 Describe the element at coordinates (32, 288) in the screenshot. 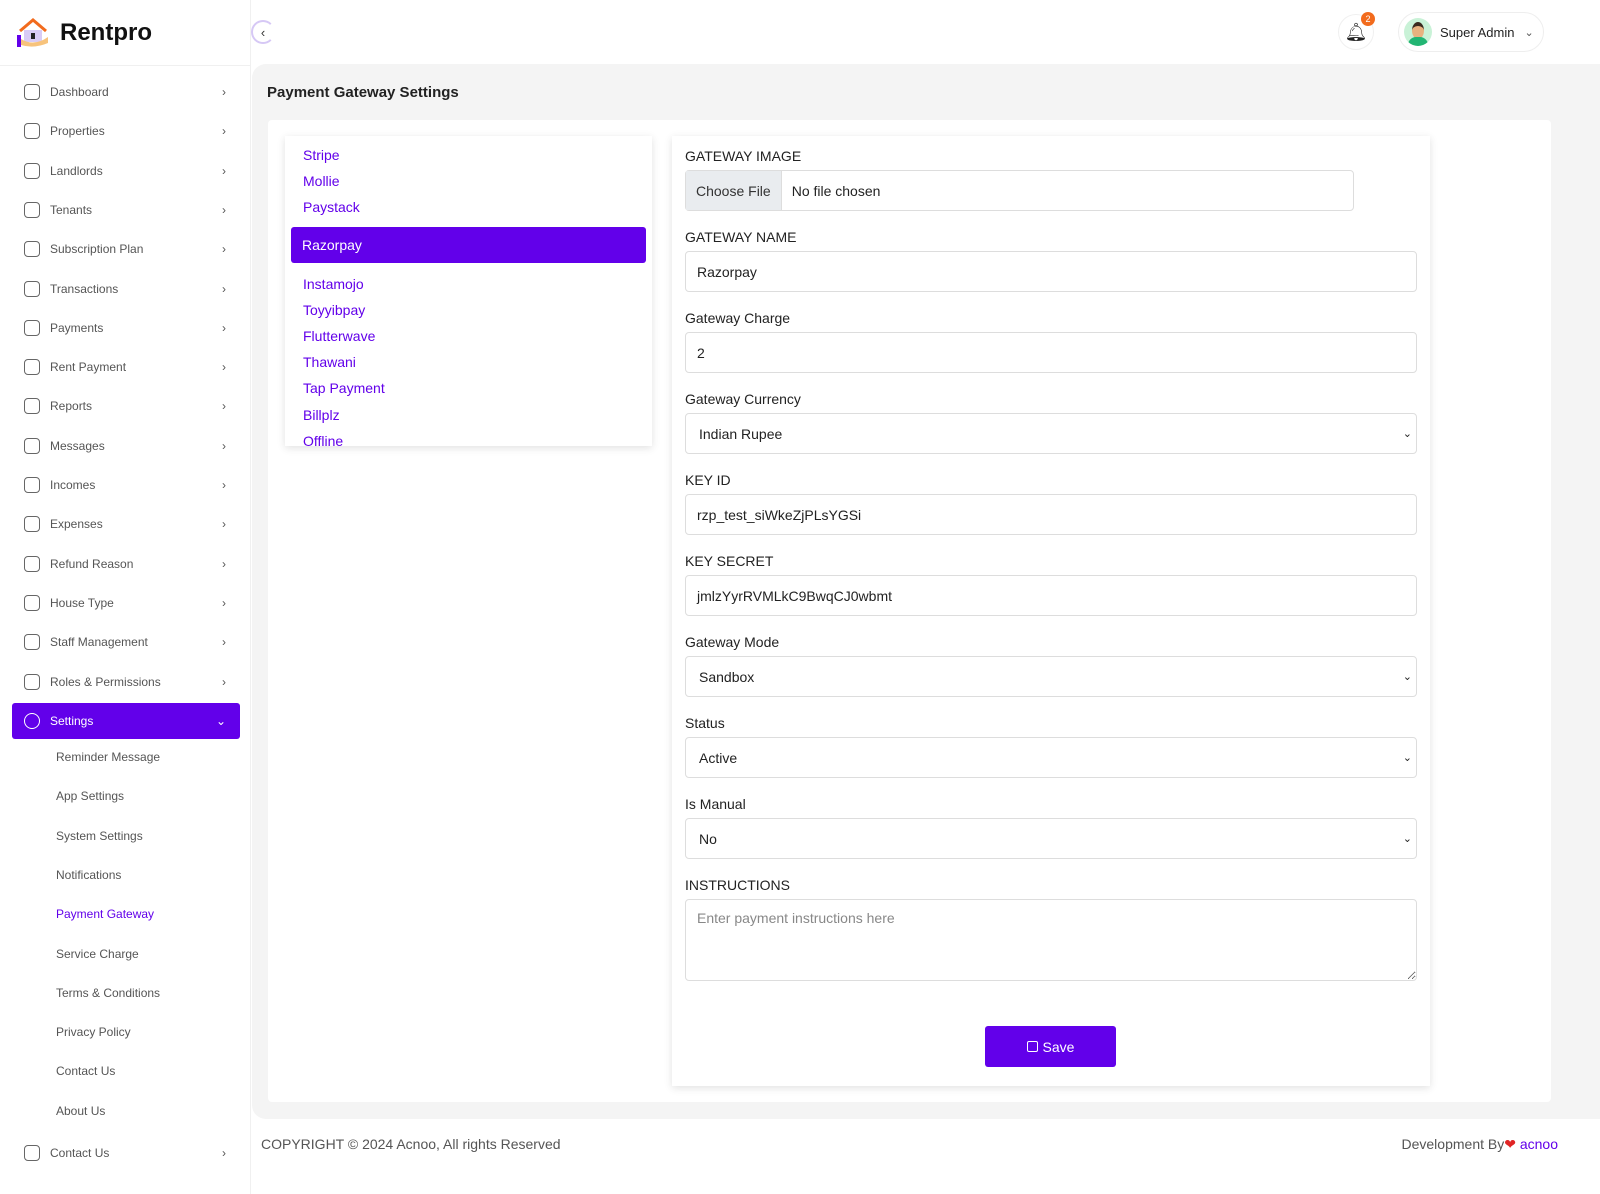

I see `receipt-icon` at that location.